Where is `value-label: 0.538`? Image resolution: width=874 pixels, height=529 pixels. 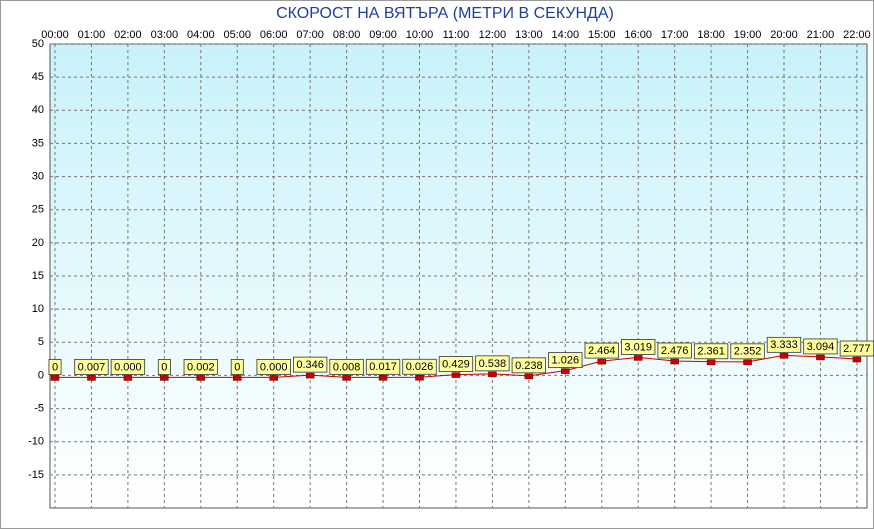
value-label: 0.538 is located at coordinates (493, 364).